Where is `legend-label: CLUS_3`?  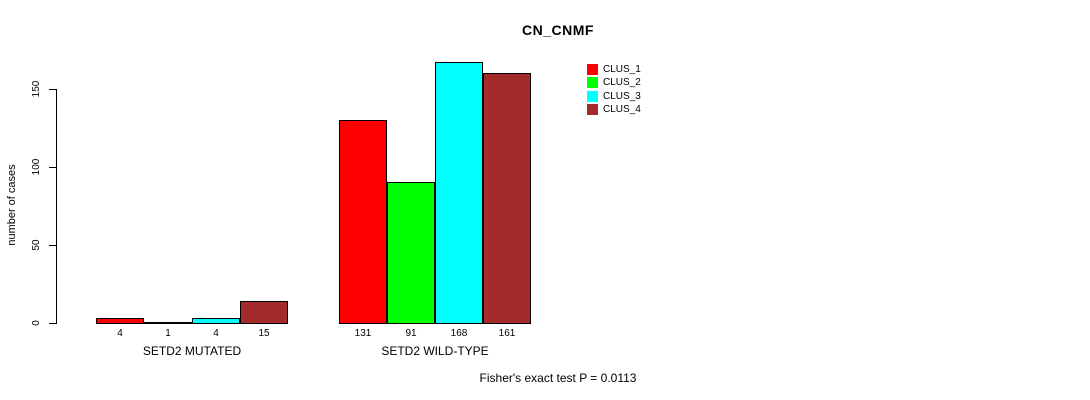 legend-label: CLUS_3 is located at coordinates (622, 96).